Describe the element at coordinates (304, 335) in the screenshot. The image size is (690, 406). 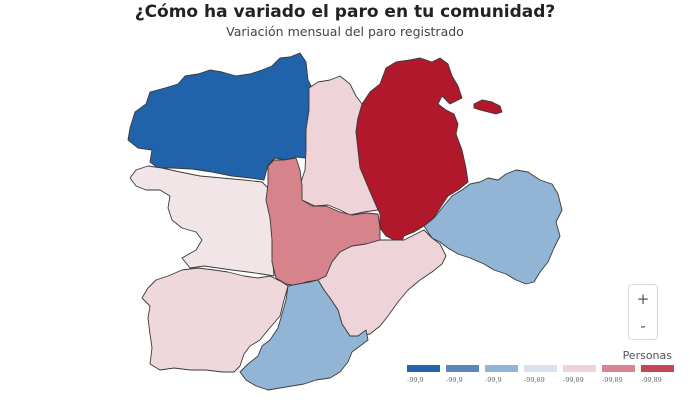
I see `region-avila` at that location.